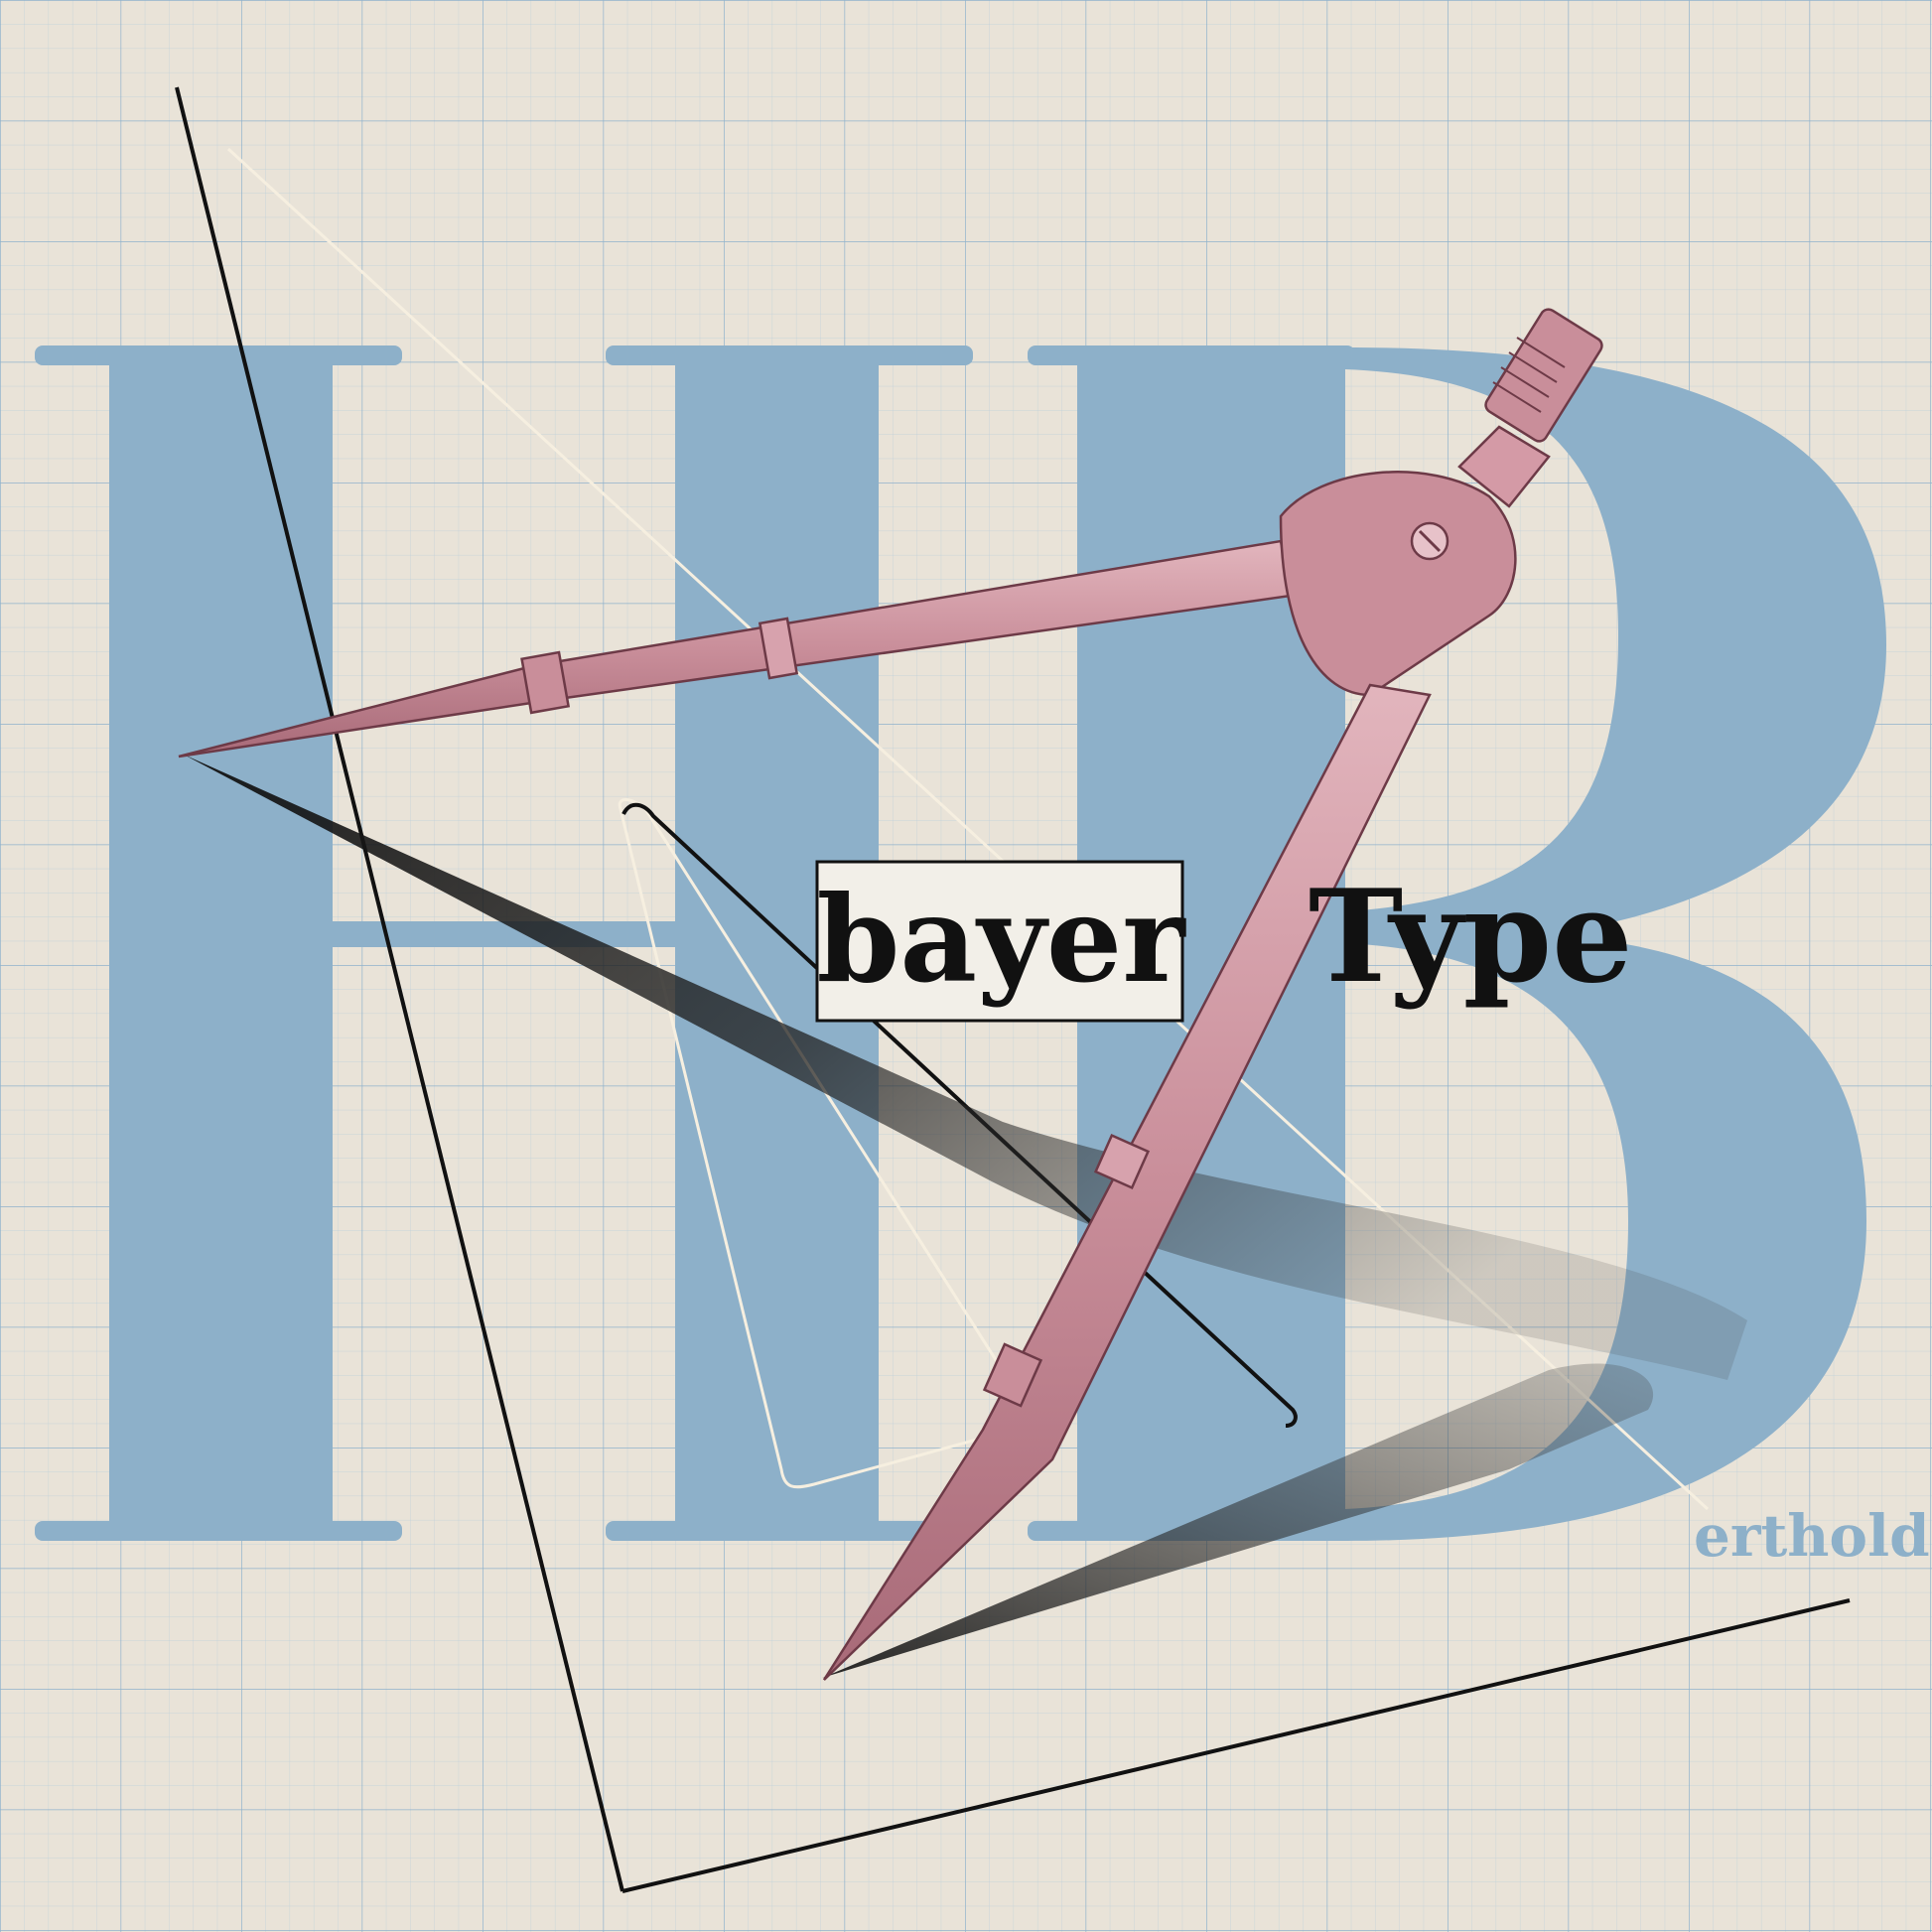 The width and height of the screenshot is (1932, 1932). Describe the element at coordinates (1812, 1536) in the screenshot. I see `berthold-tail: erthold` at that location.